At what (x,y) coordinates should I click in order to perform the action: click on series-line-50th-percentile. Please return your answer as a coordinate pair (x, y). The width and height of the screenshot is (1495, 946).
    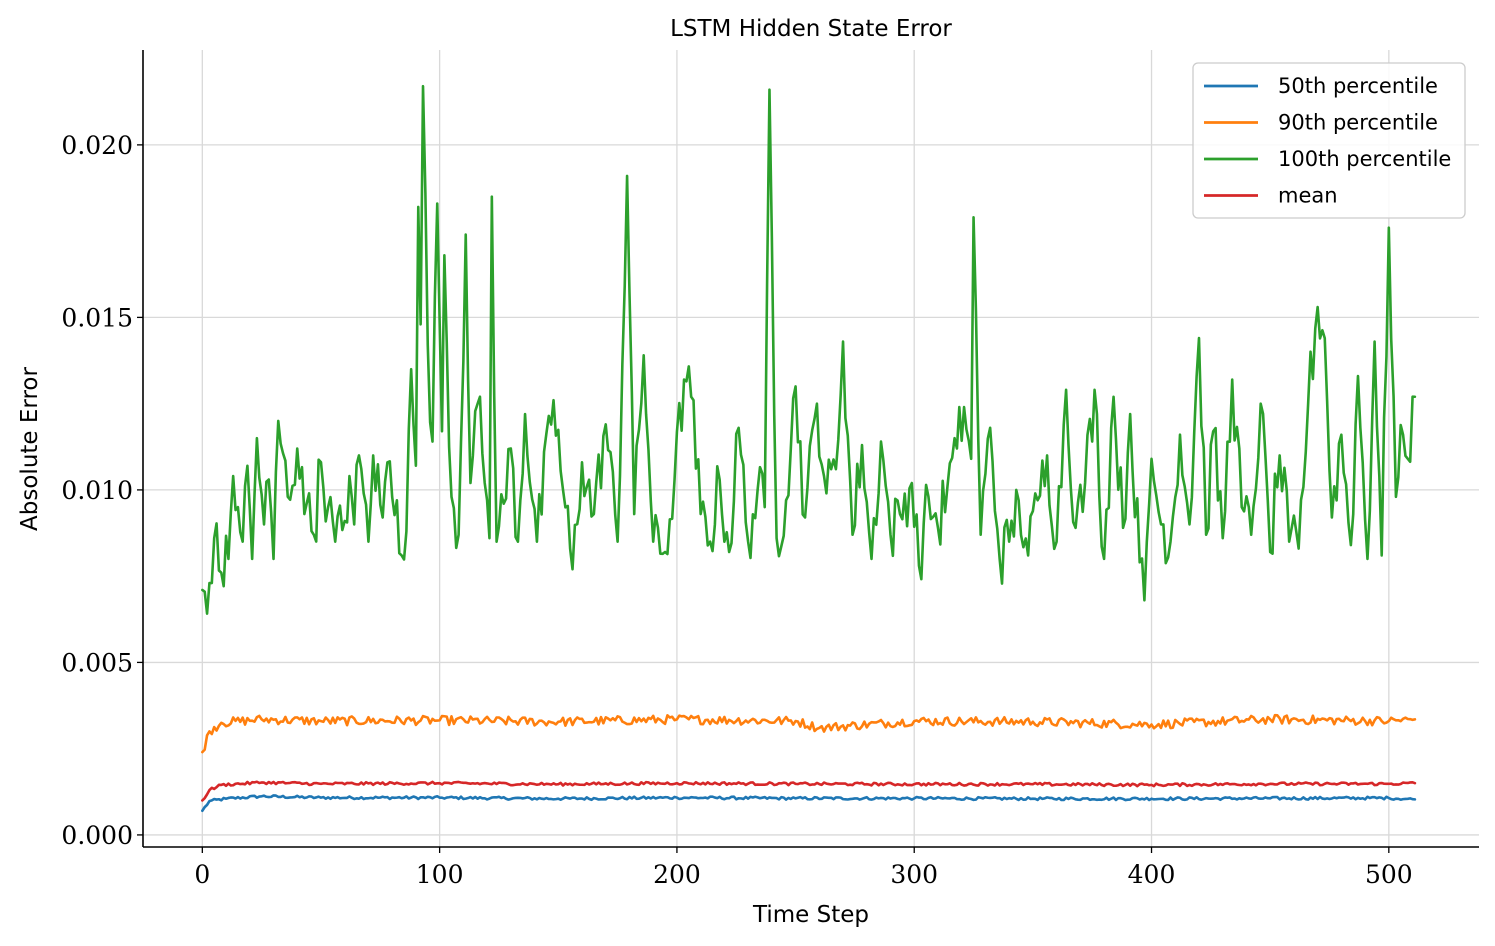
    Looking at the image, I should click on (809, 803).